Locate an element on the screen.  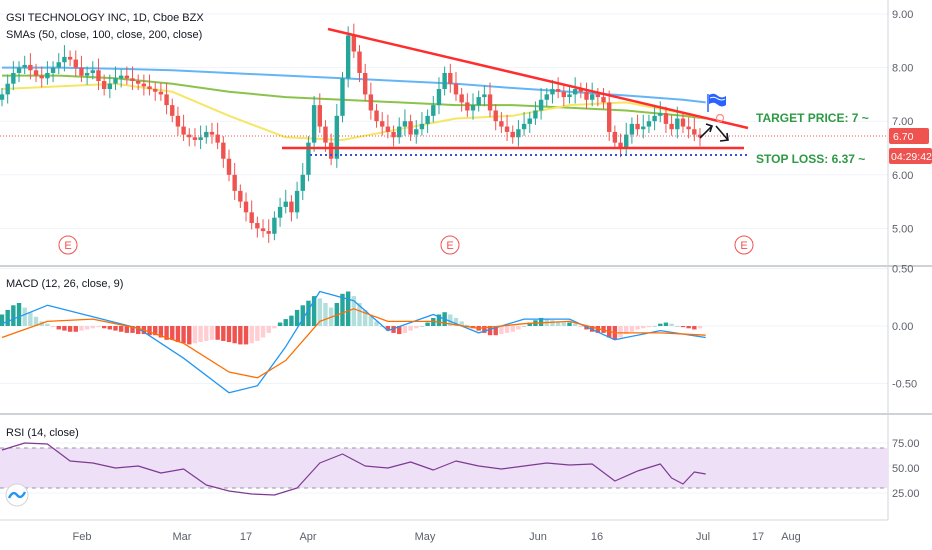
projection-arrows is located at coordinates (714, 132).